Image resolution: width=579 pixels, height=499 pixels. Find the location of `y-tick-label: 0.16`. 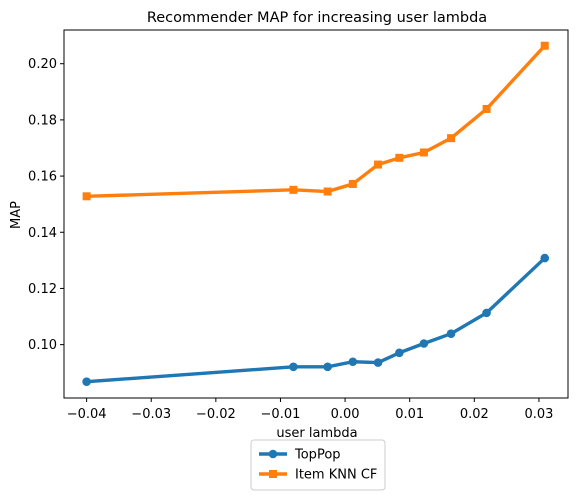

y-tick-label: 0.16 is located at coordinates (42, 177).